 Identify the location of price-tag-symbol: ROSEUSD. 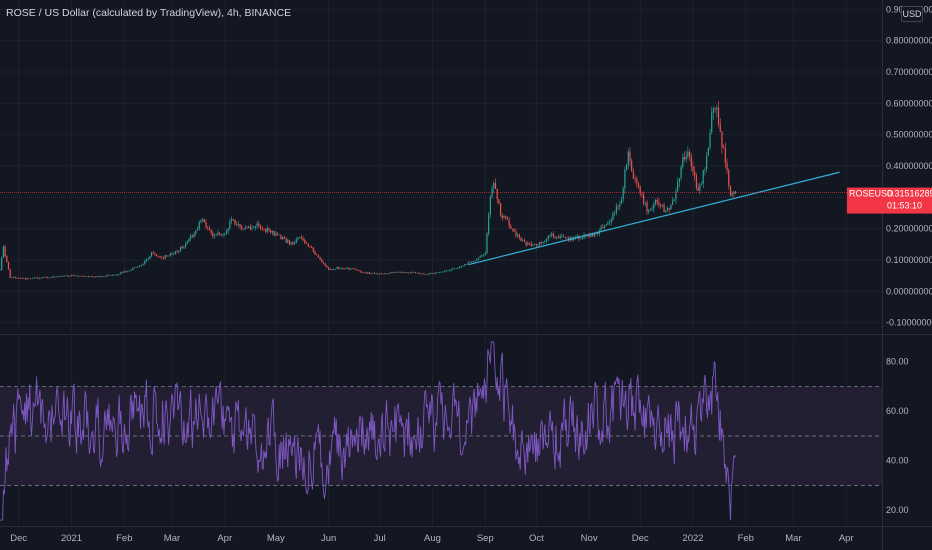
(871, 194).